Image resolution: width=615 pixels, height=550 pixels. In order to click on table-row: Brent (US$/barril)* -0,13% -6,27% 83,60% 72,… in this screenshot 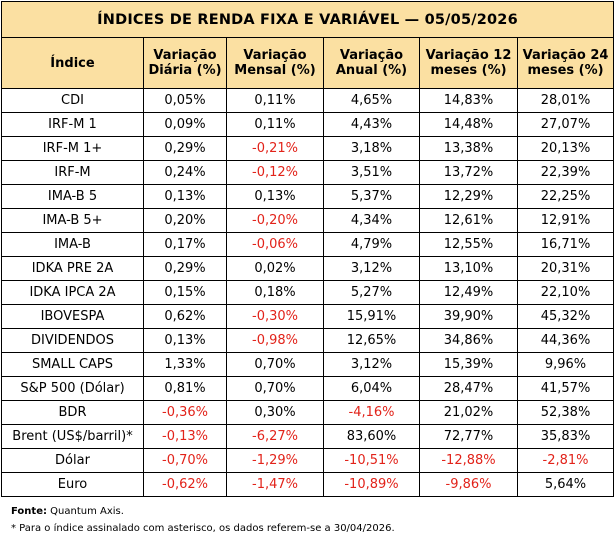, I will do `click(308, 436)`.